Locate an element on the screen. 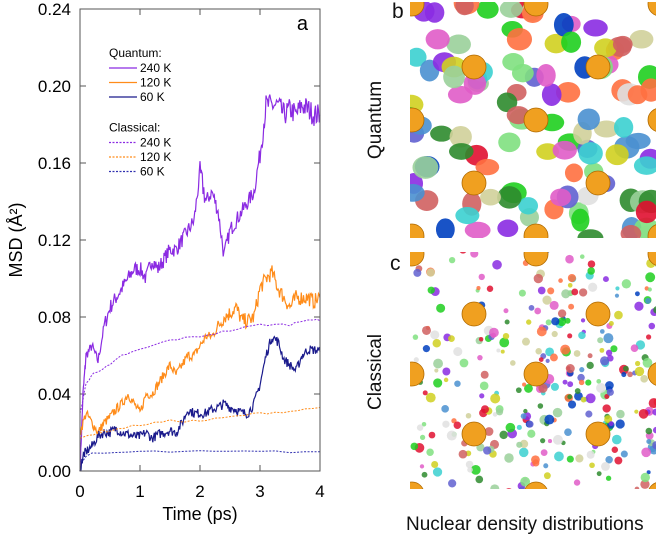 The width and height of the screenshot is (666, 547). legend-group-title: Classical: is located at coordinates (134, 128).